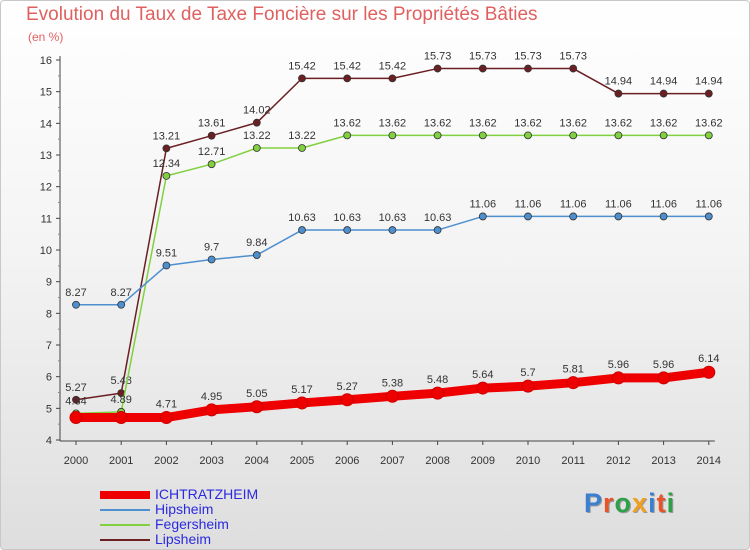 The image size is (750, 550). Describe the element at coordinates (256, 394) in the screenshot. I see `data-label-ichtratzheim: 5.05` at that location.